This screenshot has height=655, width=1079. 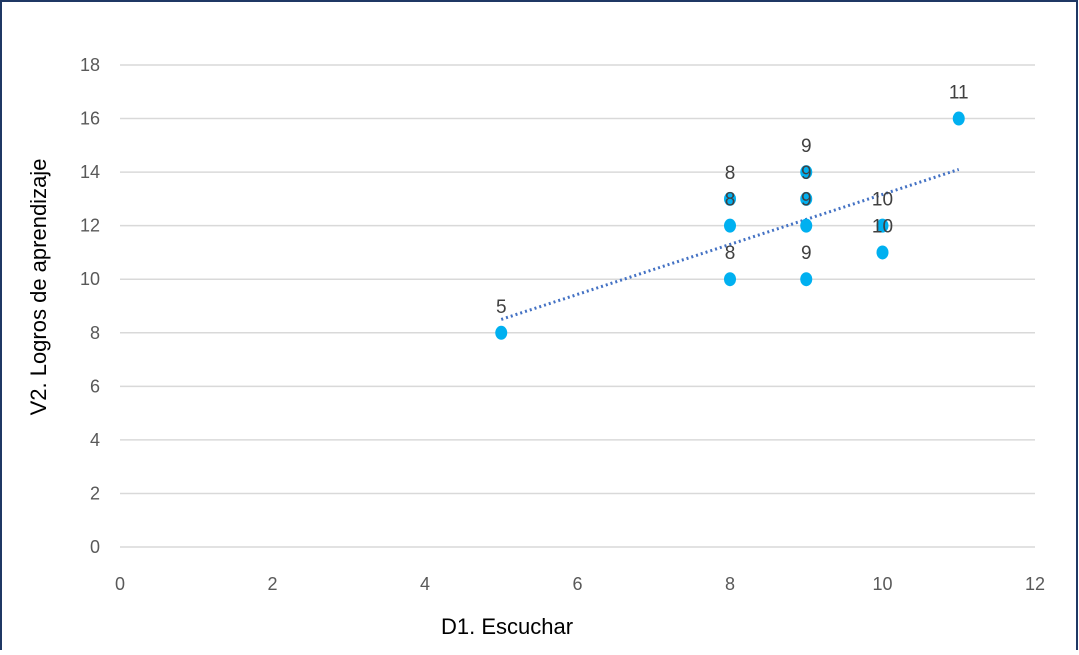 I want to click on y-tick-label: 4, so click(x=95, y=440).